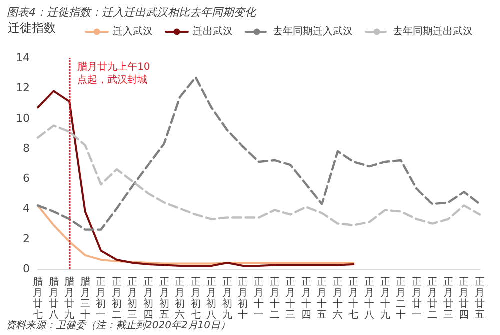 The width and height of the screenshot is (500, 335). Describe the element at coordinates (69, 298) in the screenshot. I see `x-tick-label: 腊月廿九` at that location.